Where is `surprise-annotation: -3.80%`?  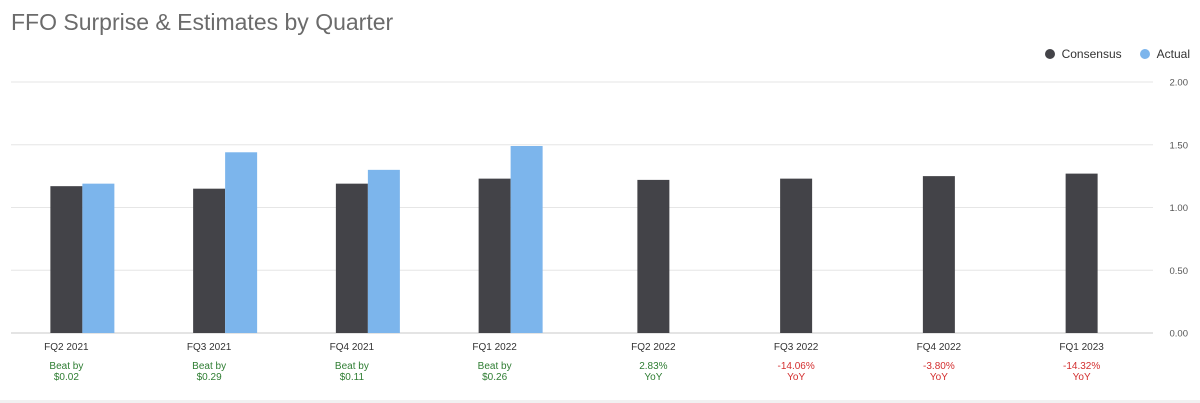
surprise-annotation: -3.80% is located at coordinates (939, 366).